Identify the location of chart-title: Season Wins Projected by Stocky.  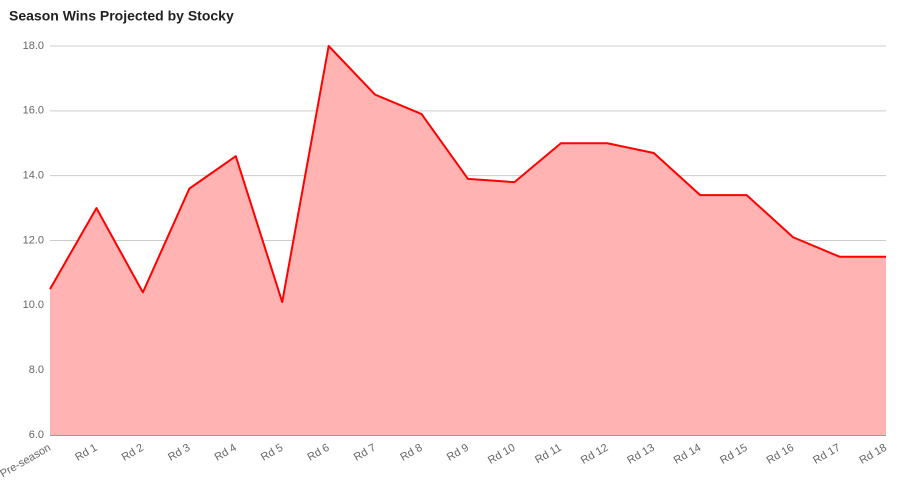
(121, 16).